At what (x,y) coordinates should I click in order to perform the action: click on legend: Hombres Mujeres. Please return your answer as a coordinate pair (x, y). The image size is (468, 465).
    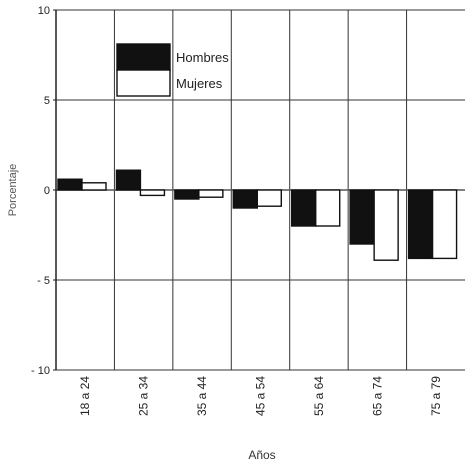
    Looking at the image, I should click on (172, 70).